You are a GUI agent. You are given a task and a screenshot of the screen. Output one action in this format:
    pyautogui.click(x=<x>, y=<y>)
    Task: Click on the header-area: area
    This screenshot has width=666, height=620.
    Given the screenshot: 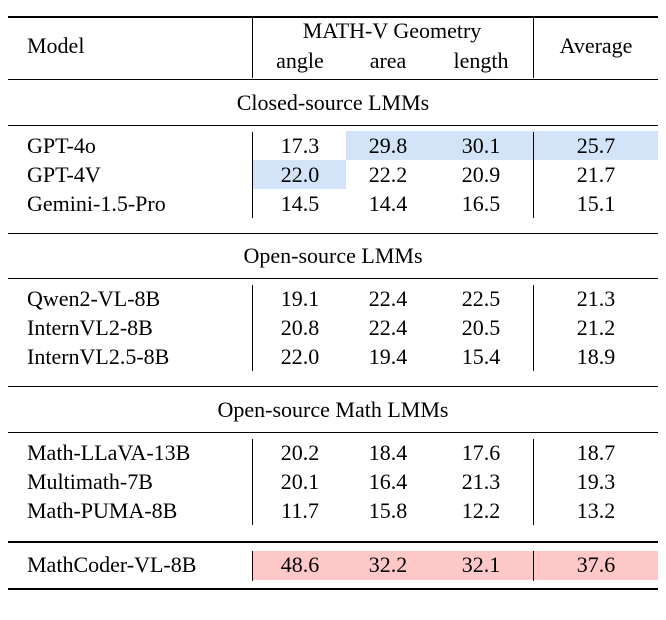 What is the action you would take?
    pyautogui.click(x=388, y=60)
    